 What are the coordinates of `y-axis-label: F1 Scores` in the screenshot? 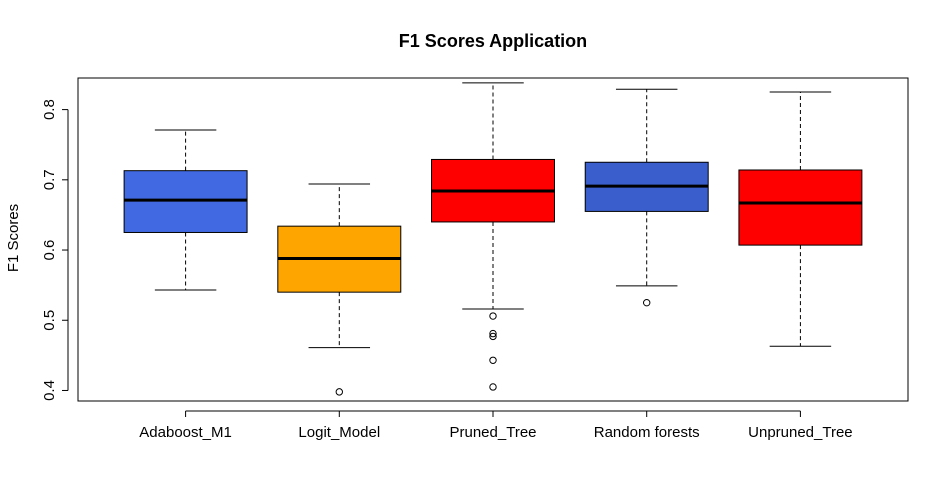 It's located at (13, 238).